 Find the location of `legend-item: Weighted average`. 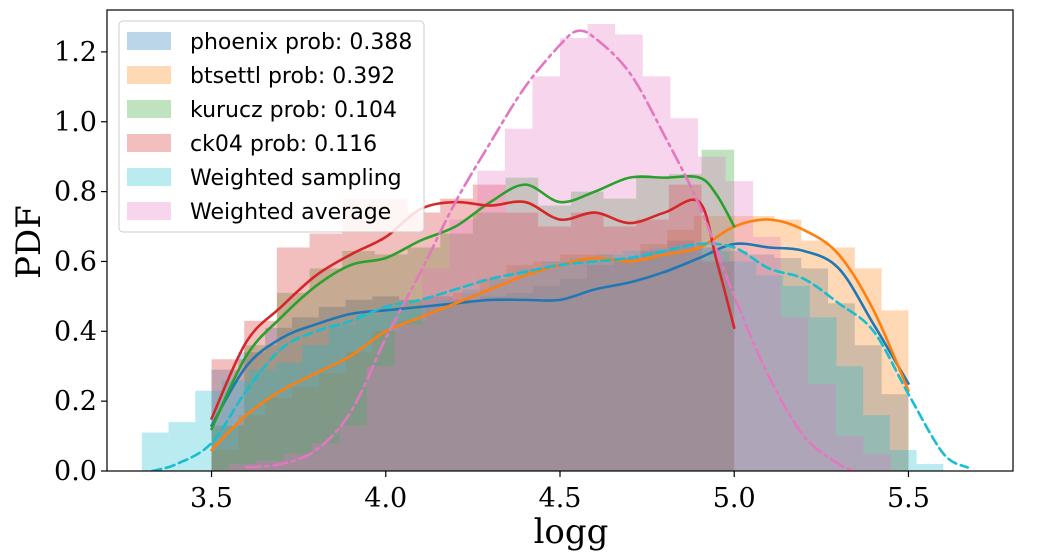

legend-item: Weighted average is located at coordinates (259, 212).